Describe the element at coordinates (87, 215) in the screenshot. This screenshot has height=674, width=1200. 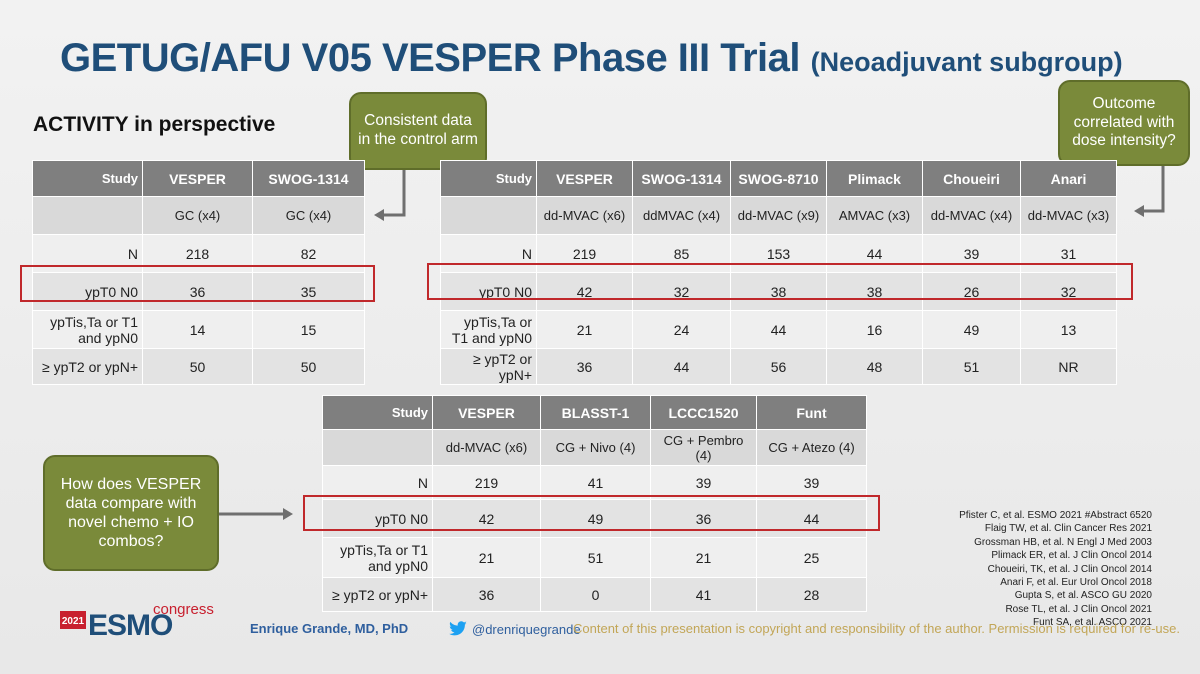
I see `regimen-cell` at that location.